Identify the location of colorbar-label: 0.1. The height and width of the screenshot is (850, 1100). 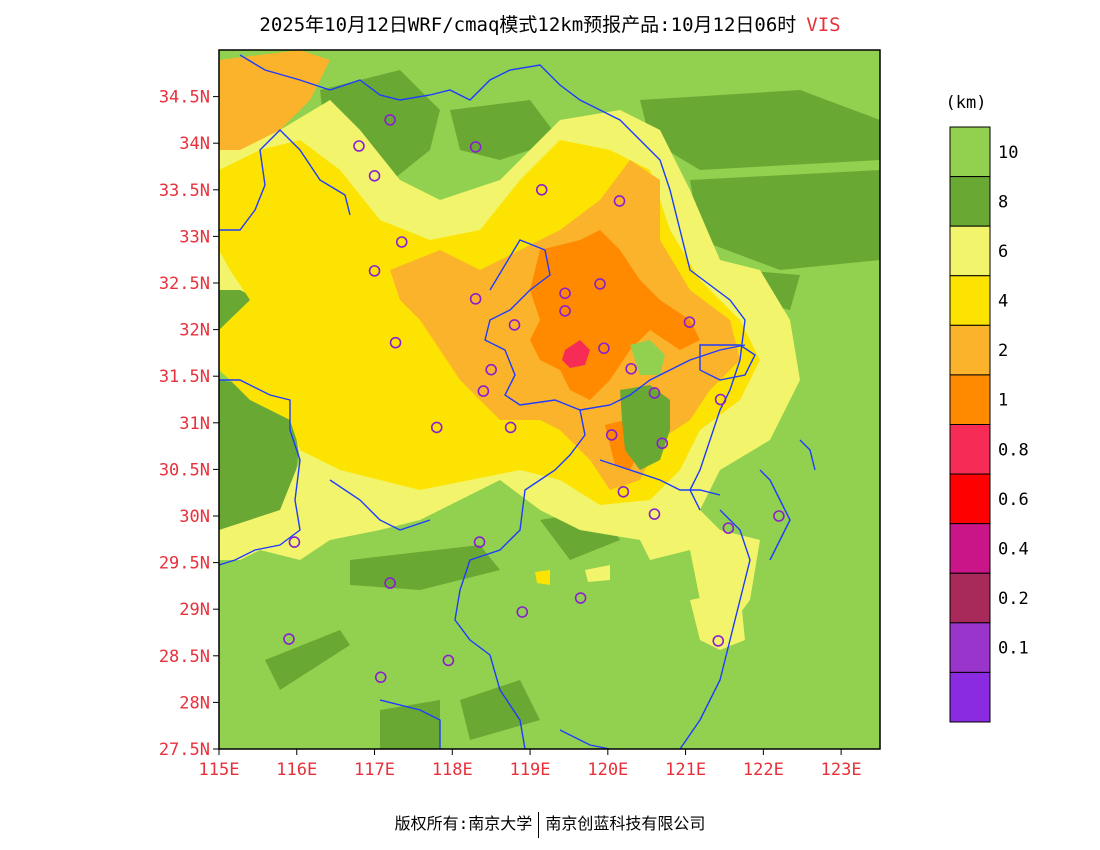
(1013, 649).